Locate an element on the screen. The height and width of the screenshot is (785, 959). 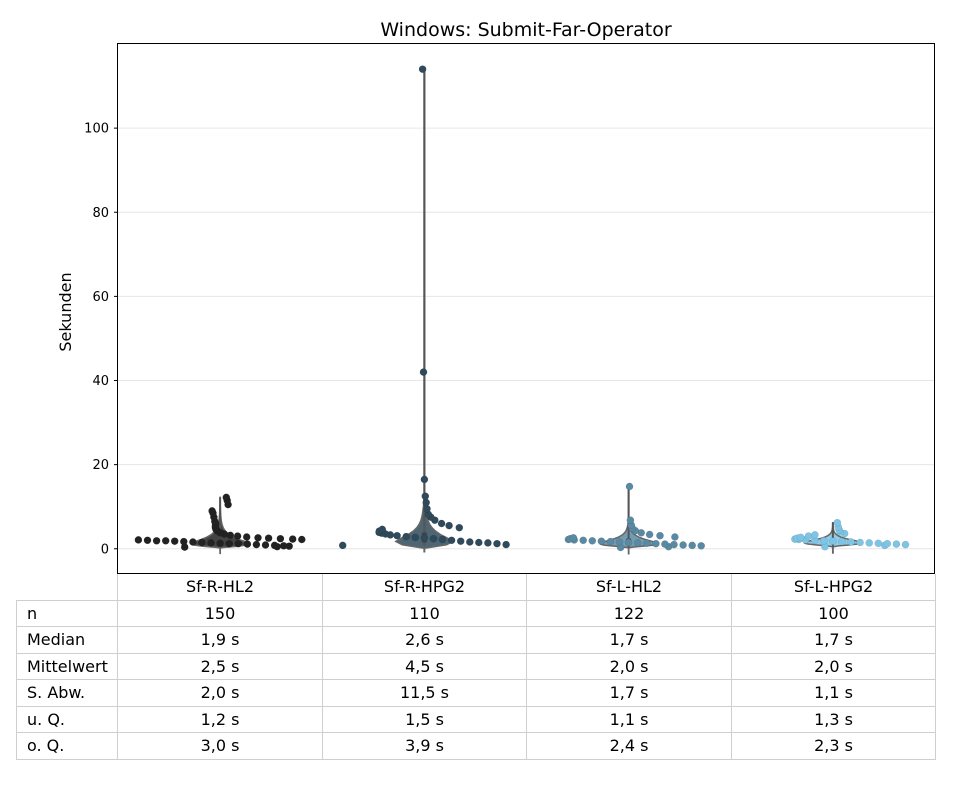
table-cell: 2,6 s is located at coordinates (424, 640).